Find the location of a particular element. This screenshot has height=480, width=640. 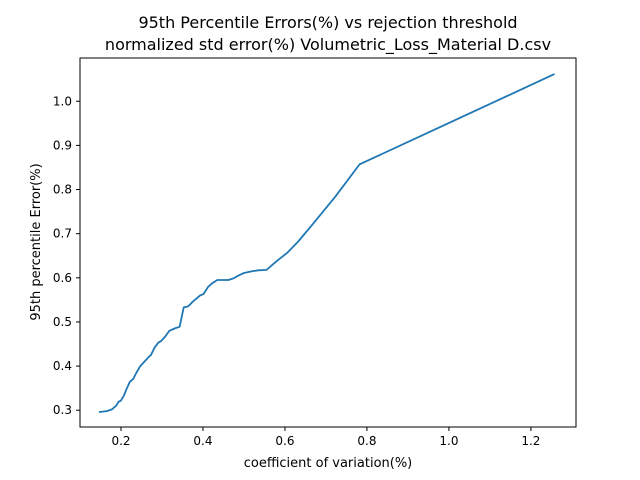

y-axis-ticks: 0.3 0.4 0.5 0.6 0.7 0.8 0.9 1.0 is located at coordinates (66, 255).